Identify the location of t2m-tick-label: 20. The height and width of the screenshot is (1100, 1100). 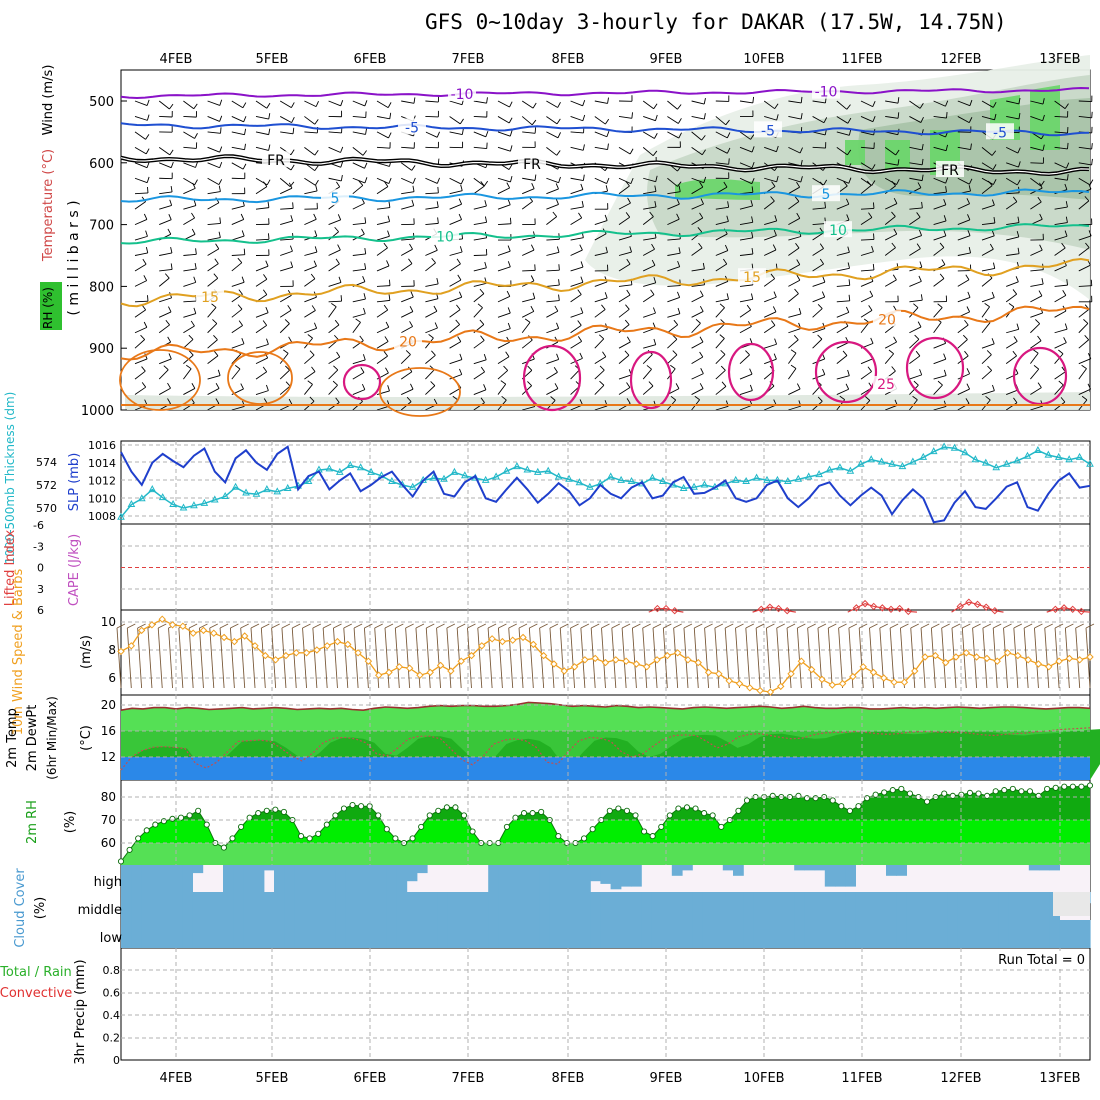
(108, 705).